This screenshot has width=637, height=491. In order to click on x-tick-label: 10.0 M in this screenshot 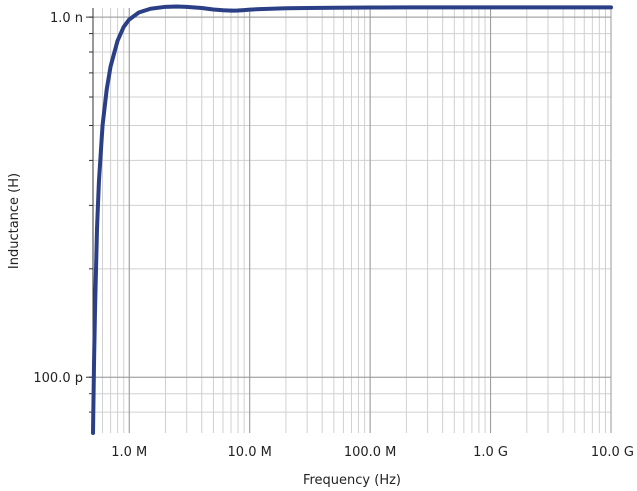, I will do `click(250, 452)`.